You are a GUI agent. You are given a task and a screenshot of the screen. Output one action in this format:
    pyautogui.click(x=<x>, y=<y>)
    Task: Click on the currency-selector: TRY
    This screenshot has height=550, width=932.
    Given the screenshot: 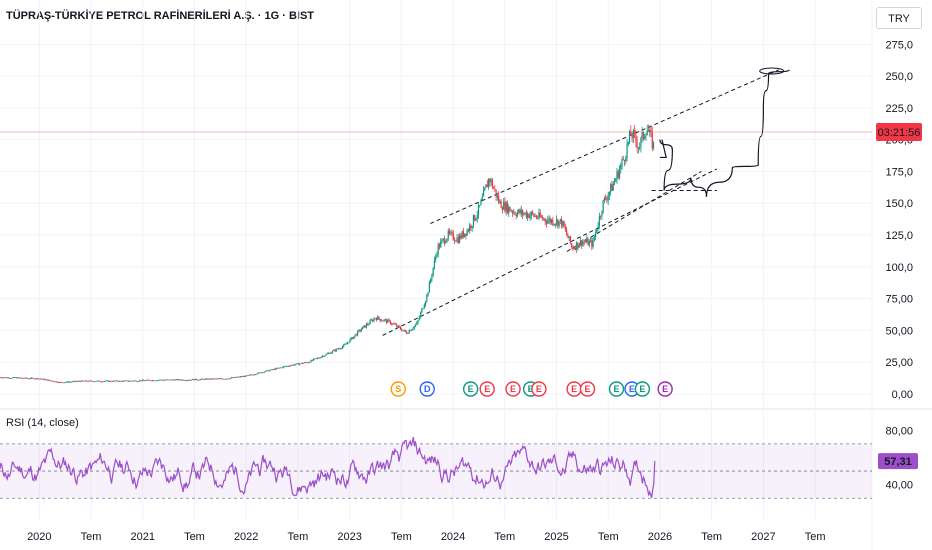 What is the action you would take?
    pyautogui.click(x=899, y=18)
    